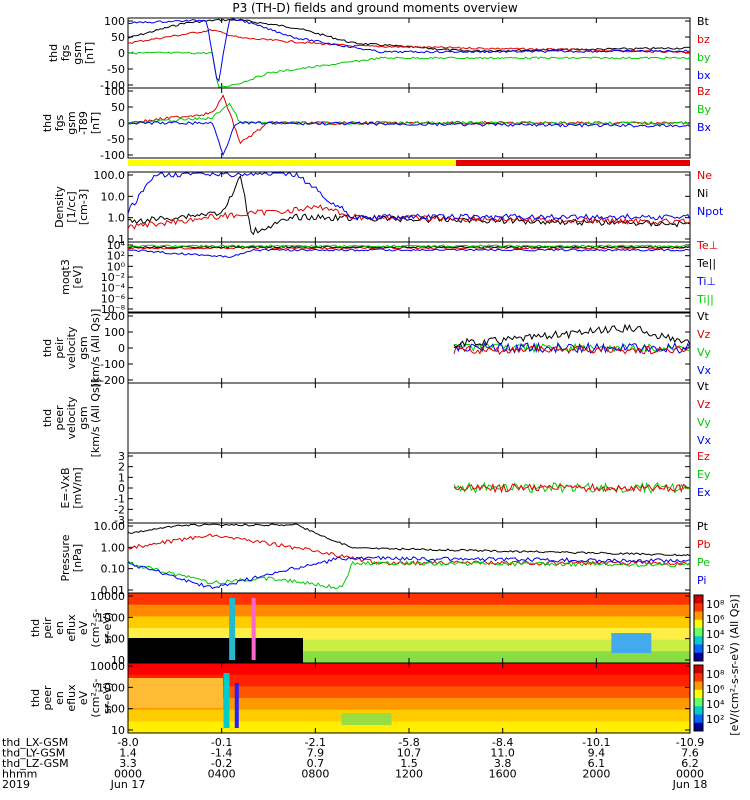  Describe the element at coordinates (113, 590) in the screenshot. I see `y-tick-label: 0.01` at that location.